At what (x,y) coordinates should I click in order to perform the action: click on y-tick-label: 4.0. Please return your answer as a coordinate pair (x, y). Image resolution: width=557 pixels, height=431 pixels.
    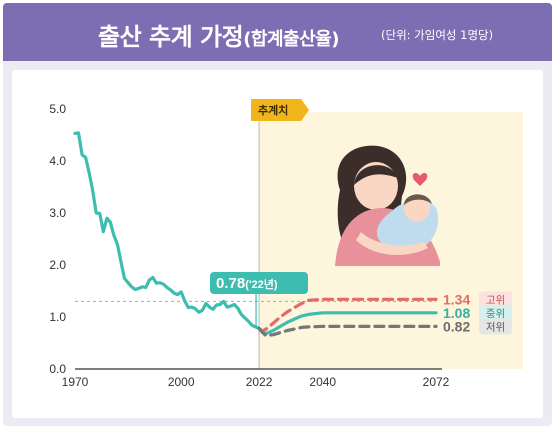
    Looking at the image, I should click on (57, 161).